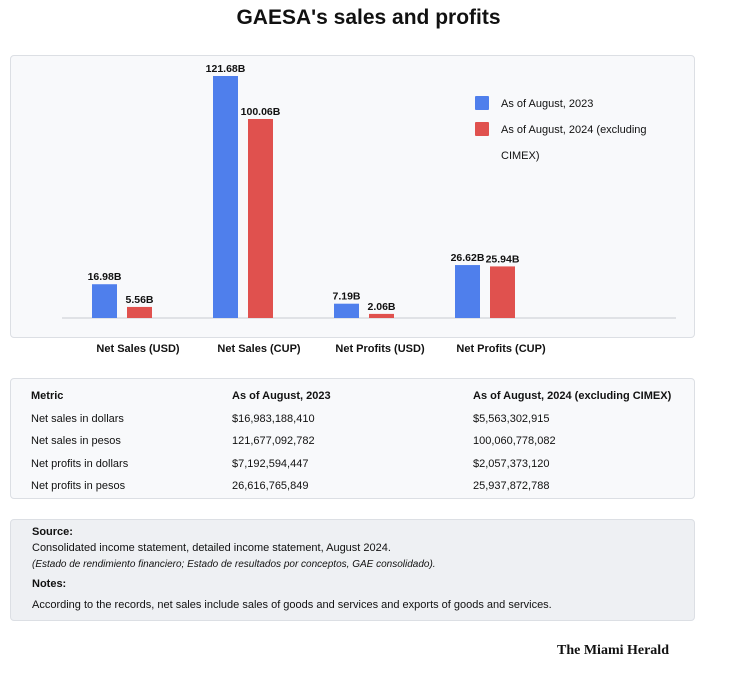  What do you see at coordinates (261, 112) in the screenshot?
I see `data-label: 100.06B` at bounding box center [261, 112].